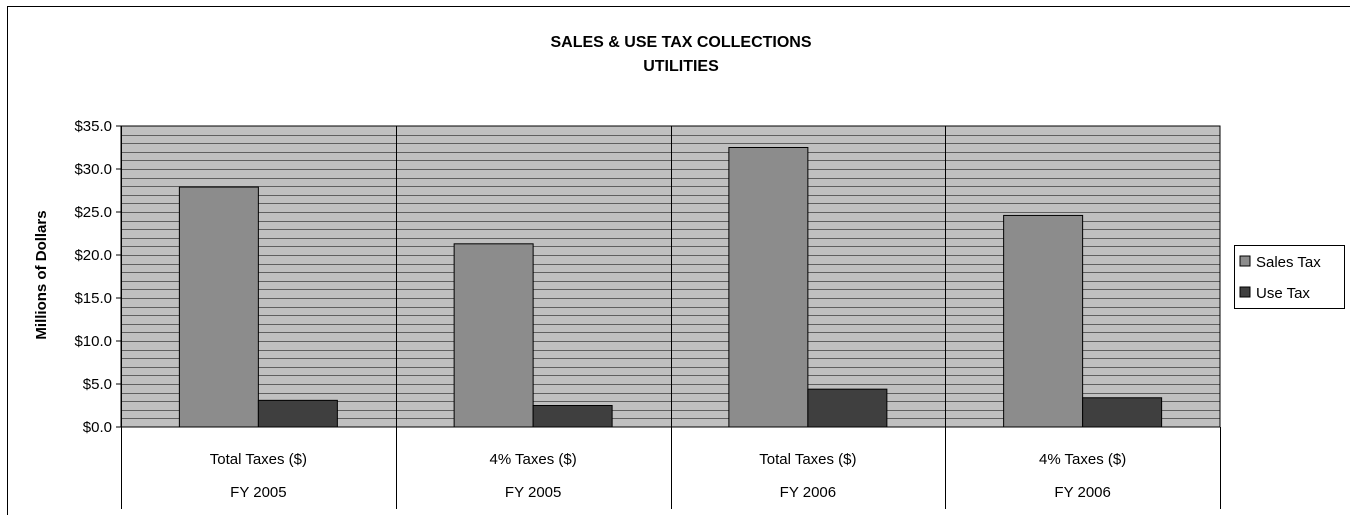  I want to click on y-tick-label: $30.0, so click(93, 169).